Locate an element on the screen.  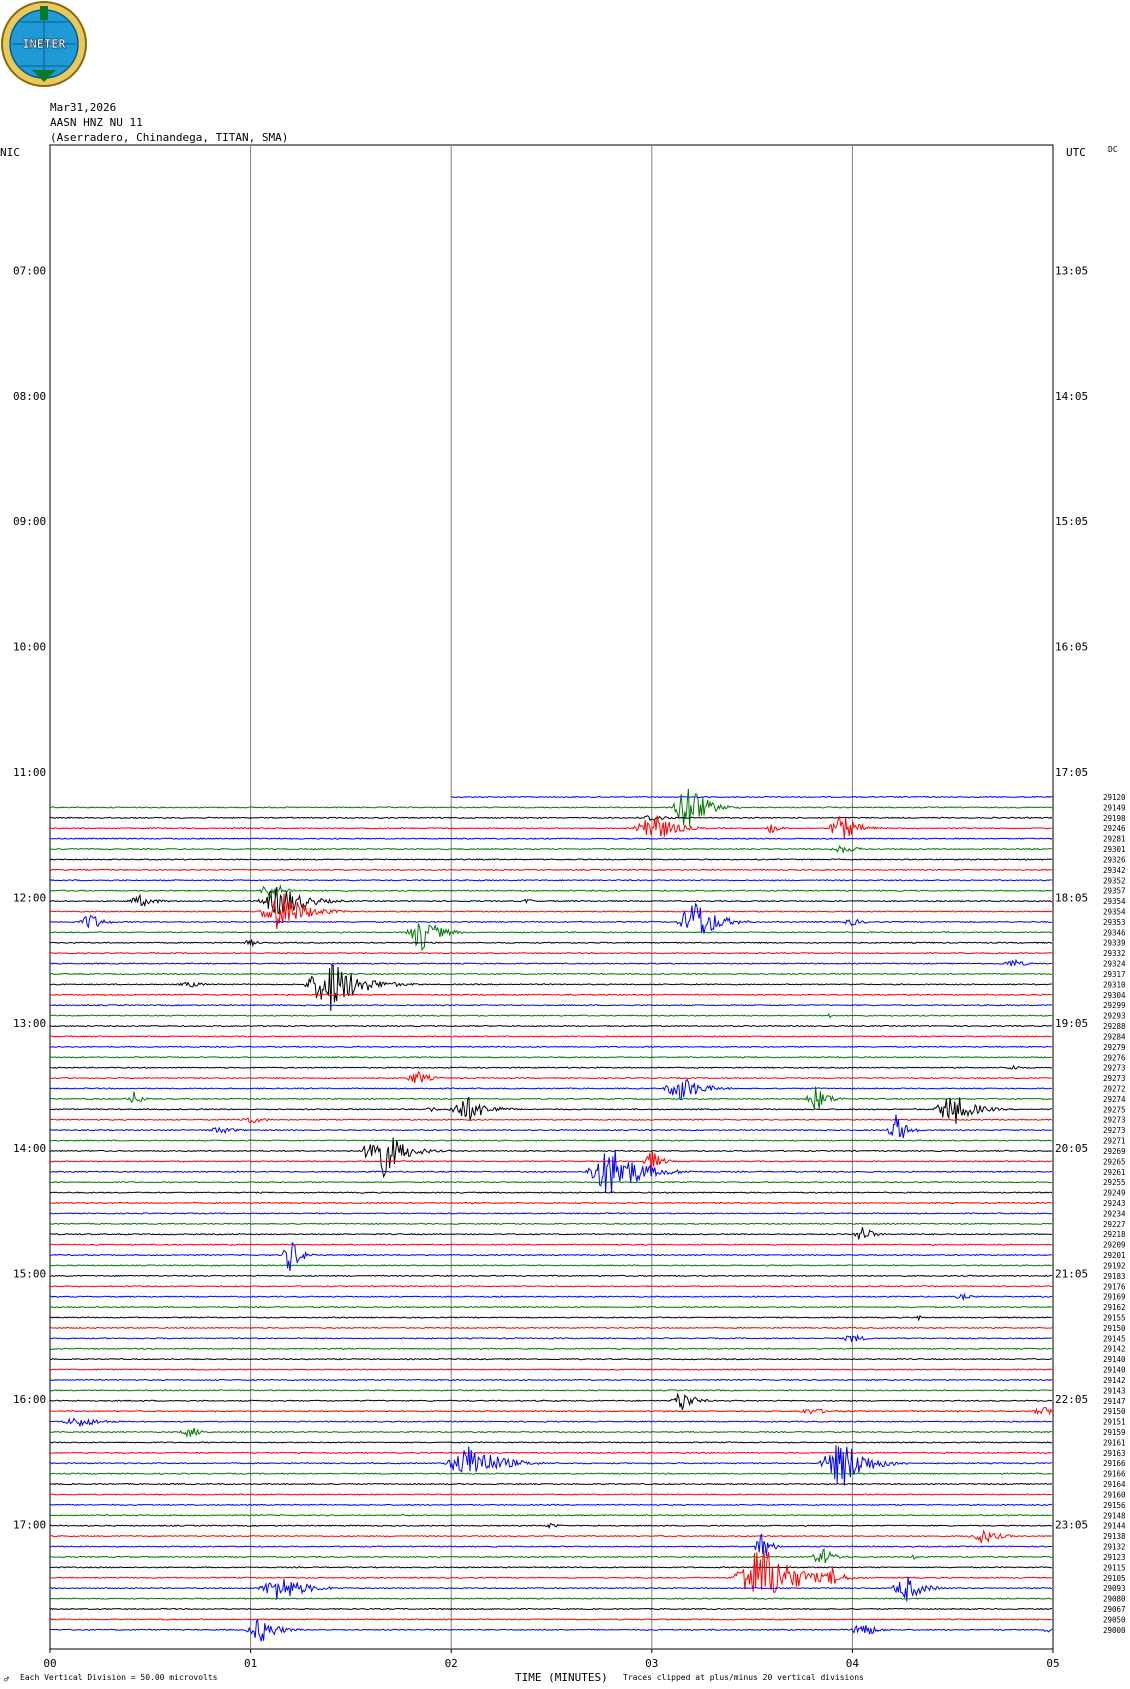
trace-id-label: 29145 is located at coordinates (1114, 1338).